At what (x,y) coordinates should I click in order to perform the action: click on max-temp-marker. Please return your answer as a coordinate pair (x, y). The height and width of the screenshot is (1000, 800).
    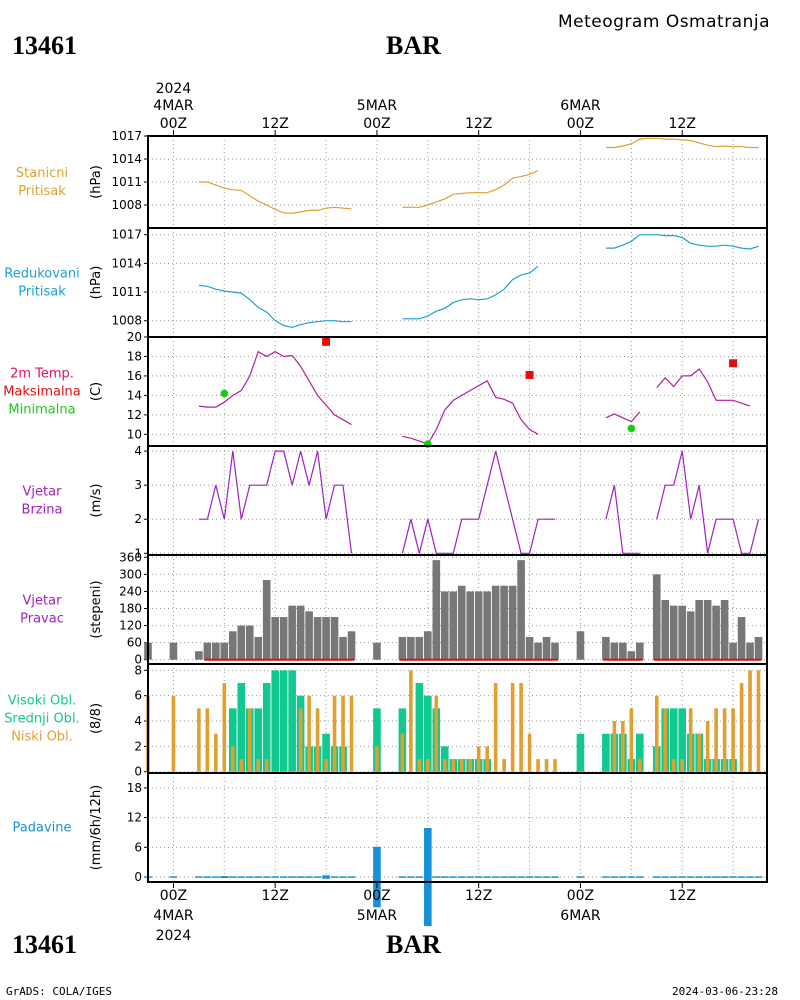
    Looking at the image, I should click on (326, 341).